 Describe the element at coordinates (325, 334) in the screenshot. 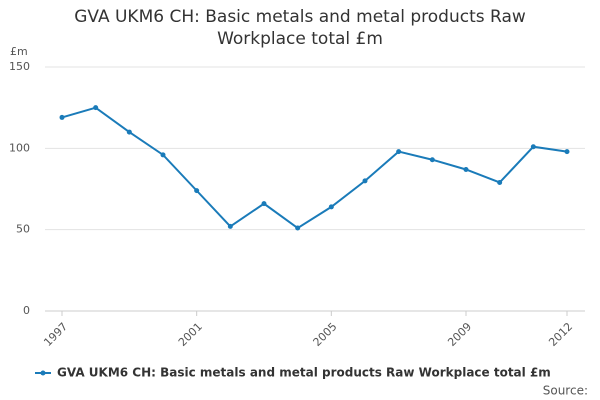

I see `x-tick-label: 2005` at that location.